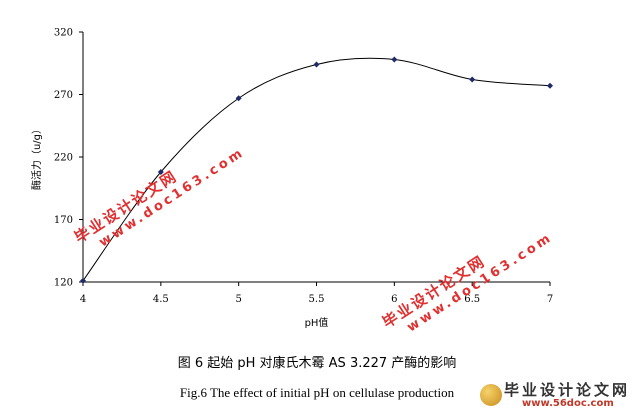 The width and height of the screenshot is (634, 413). I want to click on y-tick-label: 320, so click(63, 33).